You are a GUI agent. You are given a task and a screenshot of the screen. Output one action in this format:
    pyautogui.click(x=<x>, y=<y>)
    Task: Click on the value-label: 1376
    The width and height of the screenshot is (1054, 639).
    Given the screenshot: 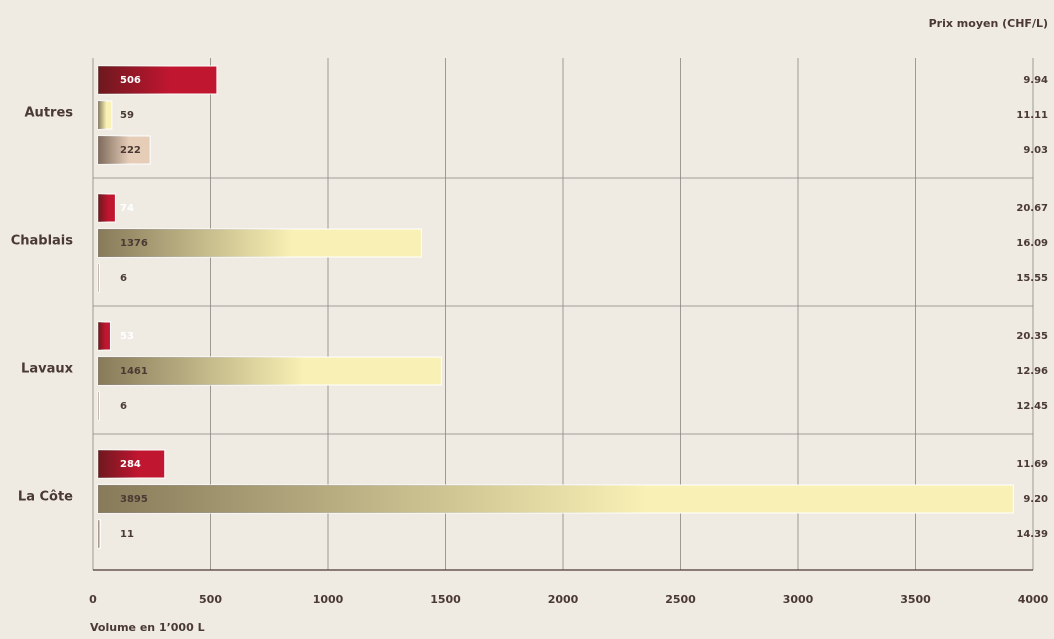 What is the action you would take?
    pyautogui.click(x=134, y=243)
    